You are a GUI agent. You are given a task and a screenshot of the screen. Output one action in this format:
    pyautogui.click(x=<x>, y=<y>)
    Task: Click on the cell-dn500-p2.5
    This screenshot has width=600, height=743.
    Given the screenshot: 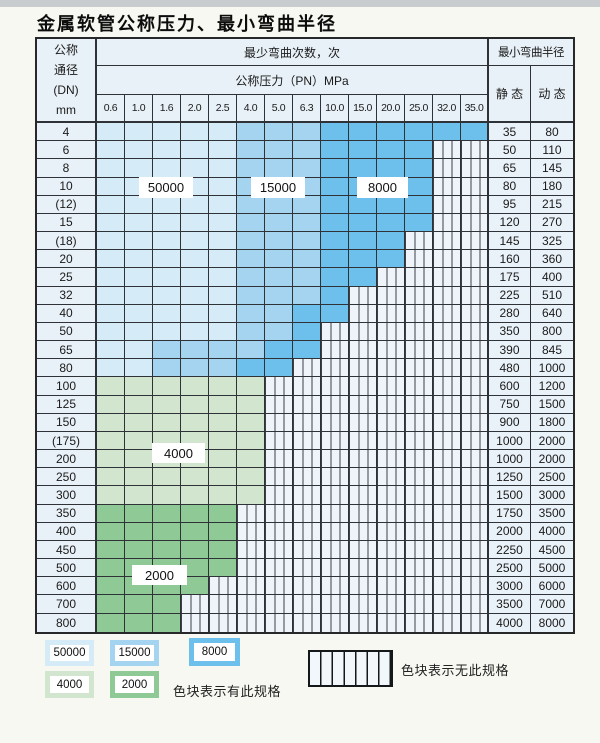 What is the action you would take?
    pyautogui.click(x=223, y=568)
    